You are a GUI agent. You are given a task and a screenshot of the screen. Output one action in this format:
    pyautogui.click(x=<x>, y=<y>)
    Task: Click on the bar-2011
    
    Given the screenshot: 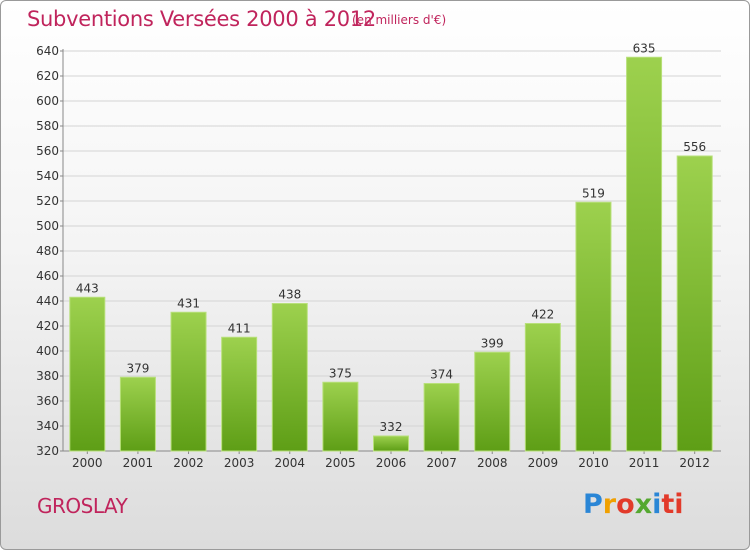 What is the action you would take?
    pyautogui.click(x=644, y=254)
    